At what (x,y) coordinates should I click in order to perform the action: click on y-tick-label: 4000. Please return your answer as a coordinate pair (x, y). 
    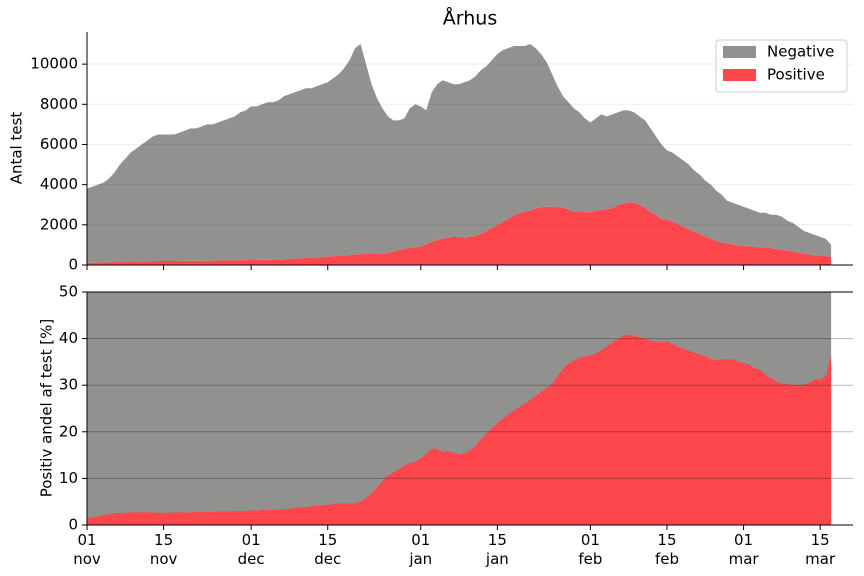
    Looking at the image, I should click on (59, 184).